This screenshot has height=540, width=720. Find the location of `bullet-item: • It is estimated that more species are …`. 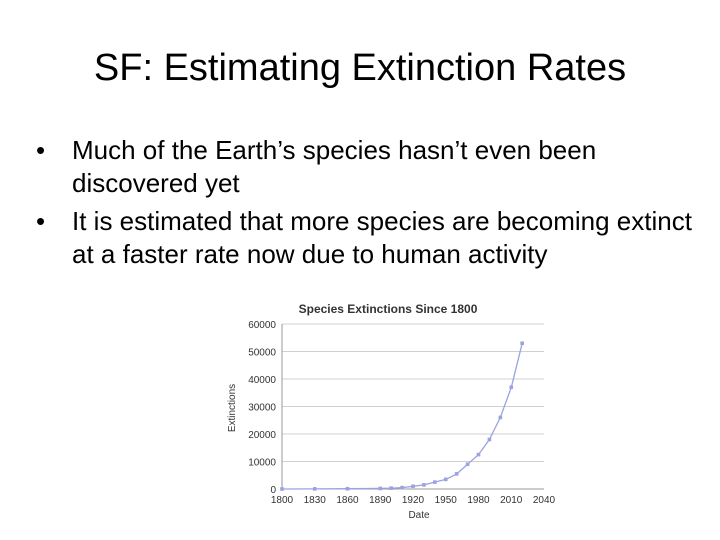

bullet-item: • It is estimated that more species are … is located at coordinates (366, 238).